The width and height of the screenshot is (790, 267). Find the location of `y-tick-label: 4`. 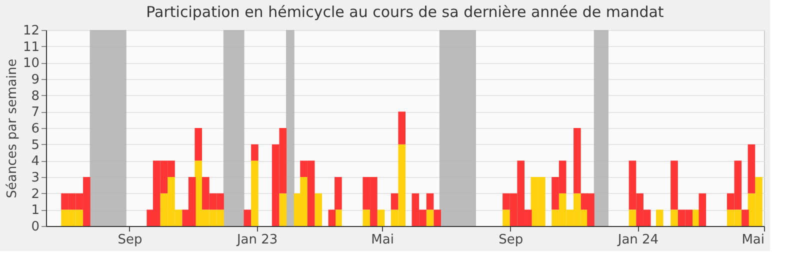

y-tick-label: 4 is located at coordinates (35, 162).